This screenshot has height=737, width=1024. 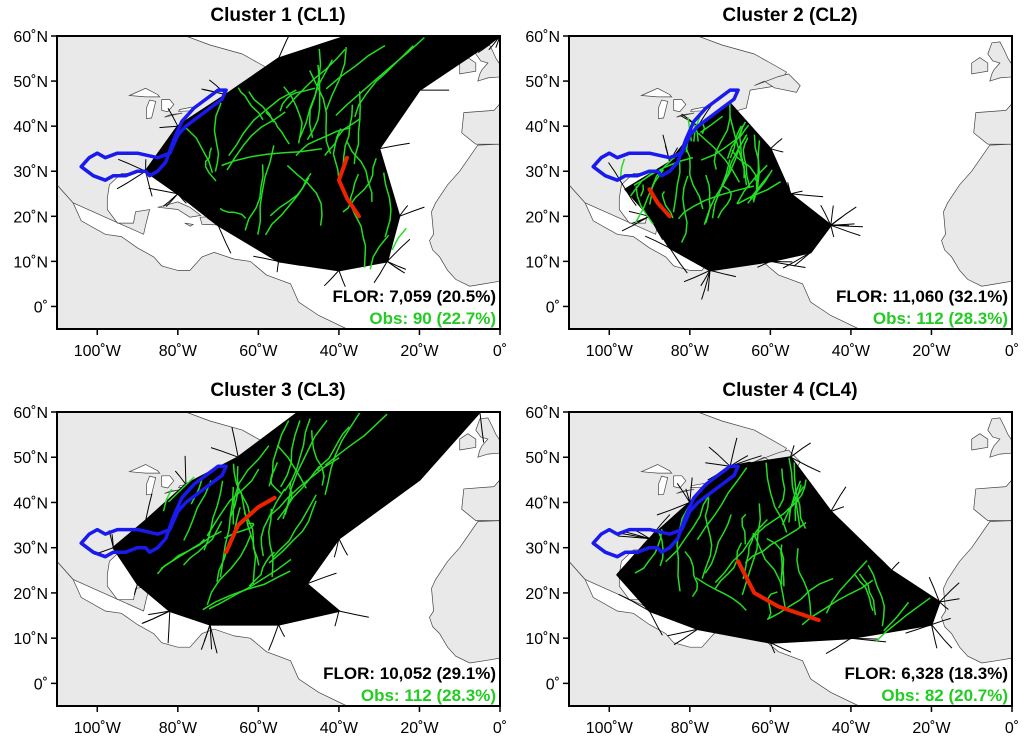 I want to click on y-tick-label: 0˚, so click(x=41, y=307).